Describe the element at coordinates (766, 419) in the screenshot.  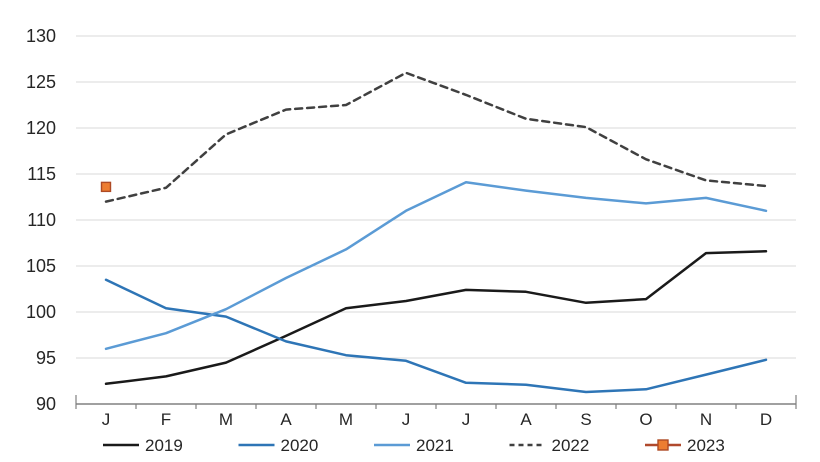
I see `x-axis-month-label-12: D` at that location.